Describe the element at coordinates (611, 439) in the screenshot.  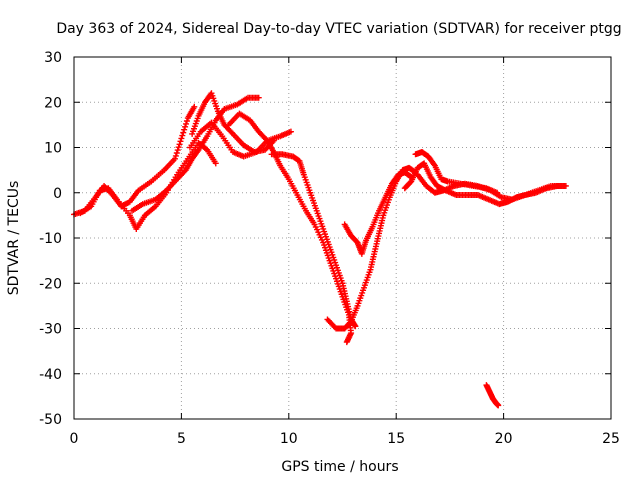
I see `x-tick-label: 25` at that location.